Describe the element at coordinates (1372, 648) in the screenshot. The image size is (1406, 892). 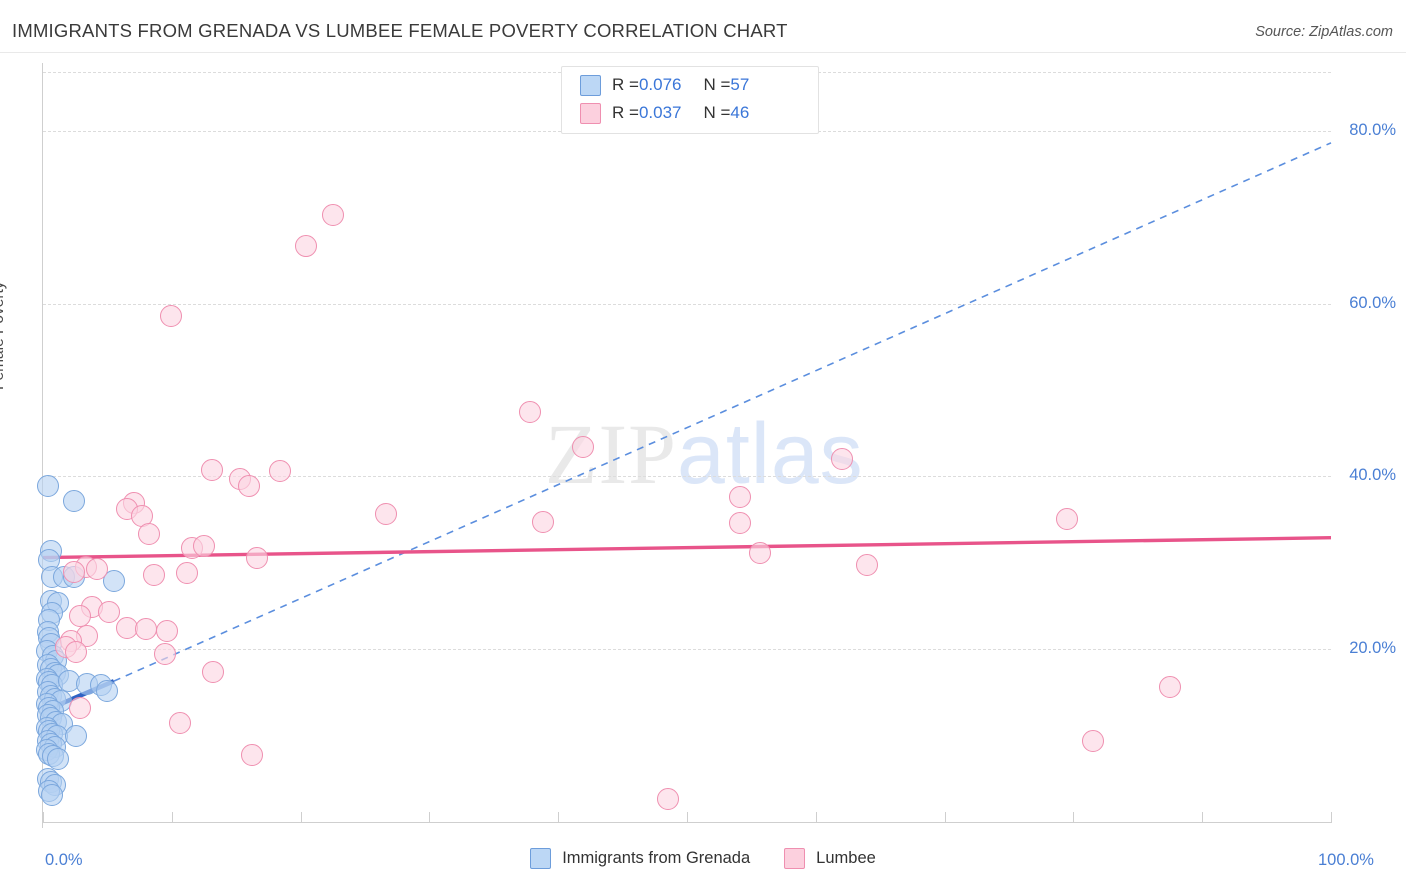
I see `y-tick-label-20: 20.0%` at that location.